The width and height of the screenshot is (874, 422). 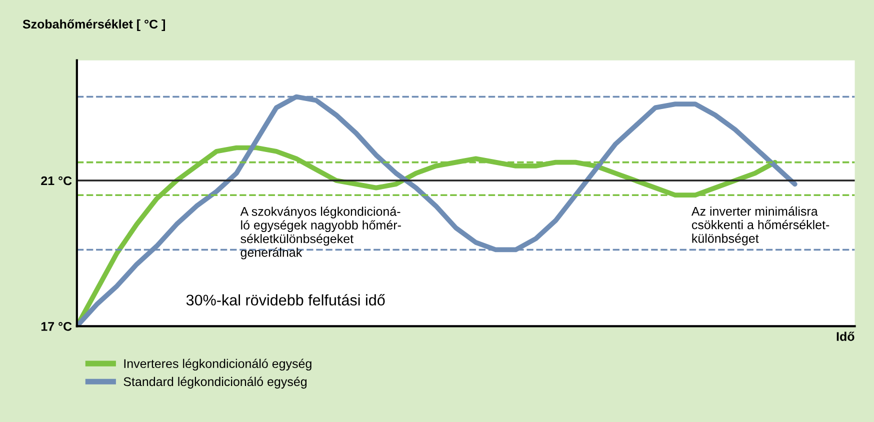 I want to click on legend-label: Inverteres légkondicionáló egység, so click(x=218, y=364).